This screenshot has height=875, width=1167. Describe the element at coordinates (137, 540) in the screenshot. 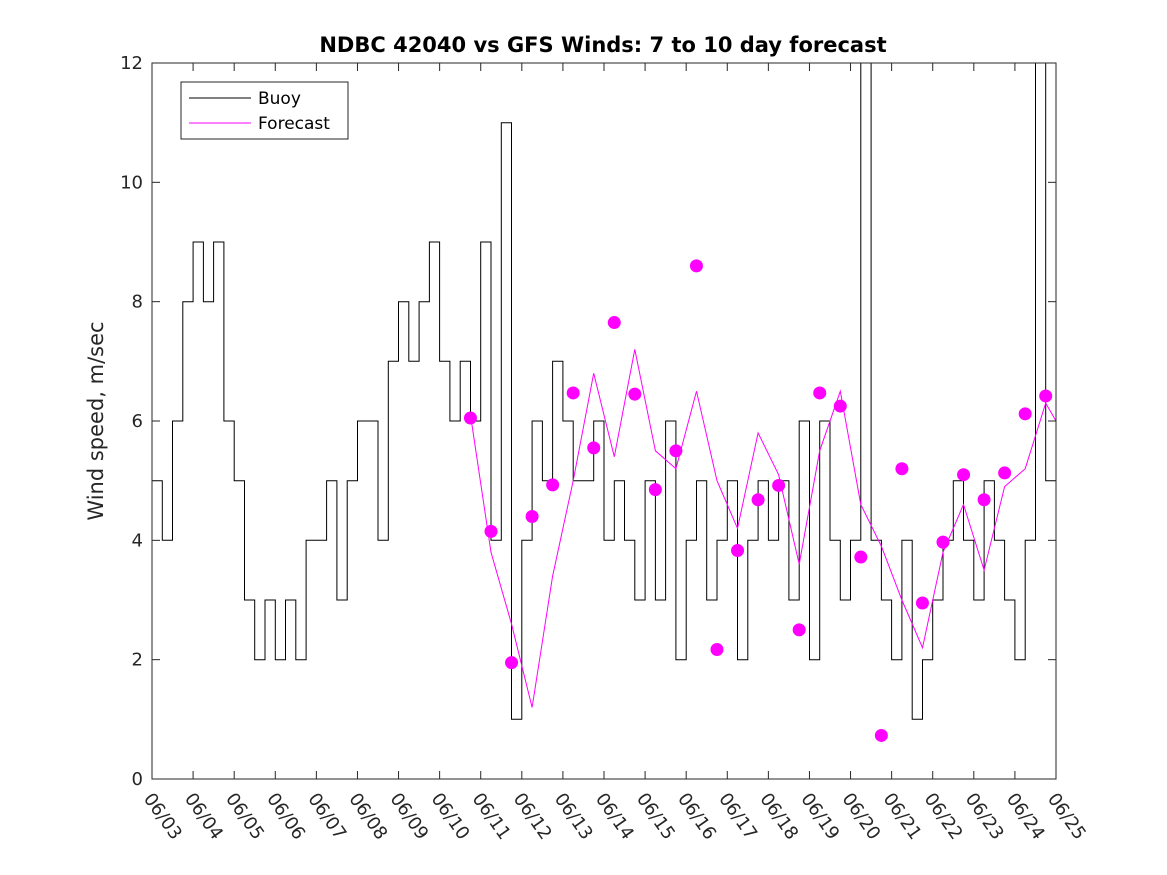

I see `y-tick-label: 4` at that location.